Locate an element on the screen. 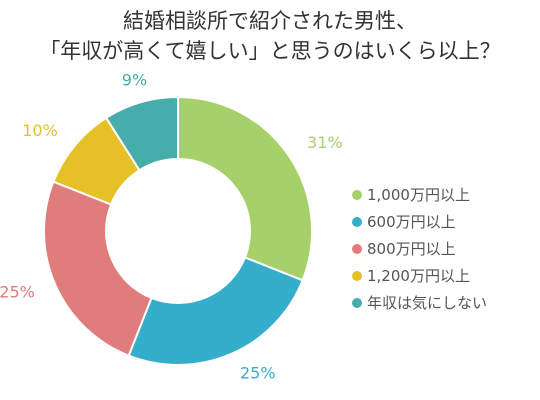  legend-item: 800万円以上 is located at coordinates (419, 248).